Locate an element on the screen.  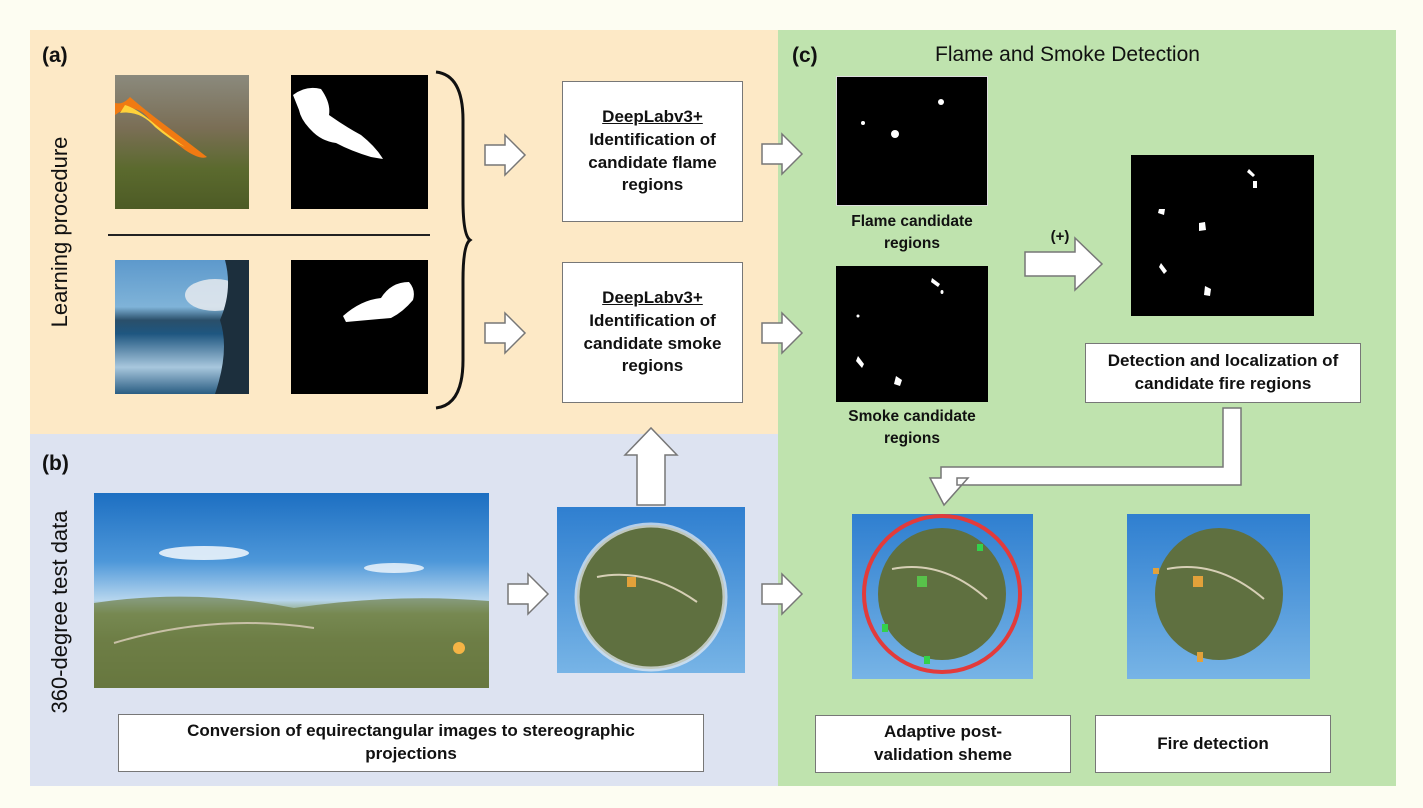
learning-procedure-label: Learning procedure is located at coordinates (59, 232).